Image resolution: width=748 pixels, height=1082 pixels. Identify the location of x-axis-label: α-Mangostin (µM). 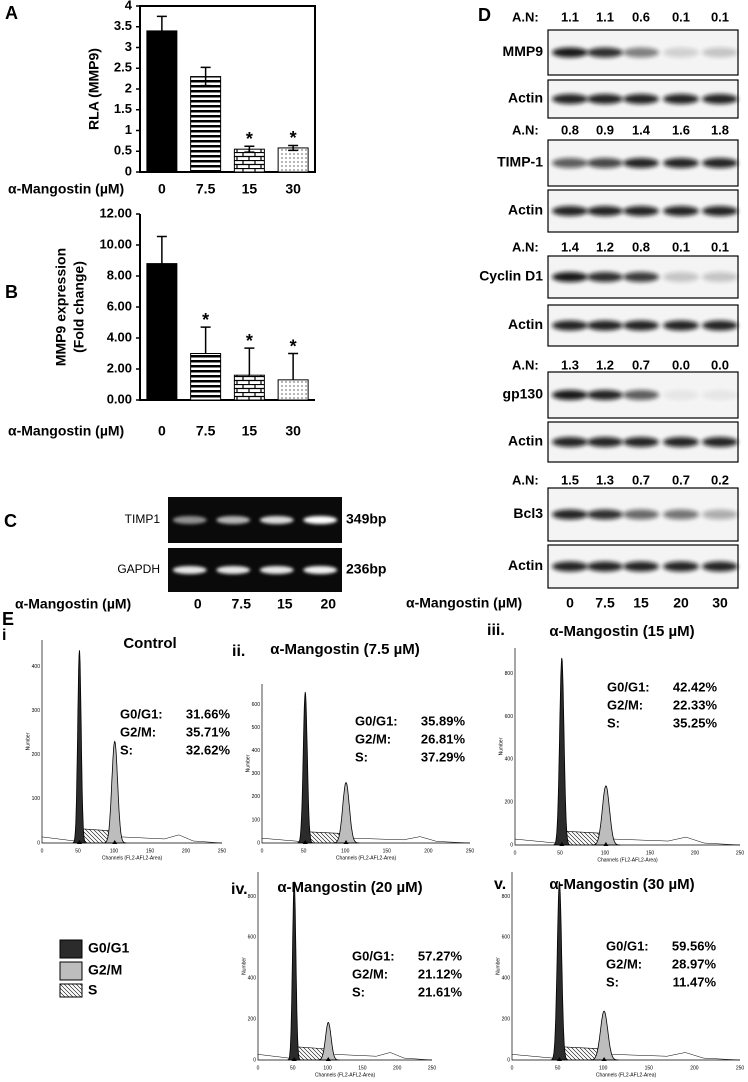
(66, 189).